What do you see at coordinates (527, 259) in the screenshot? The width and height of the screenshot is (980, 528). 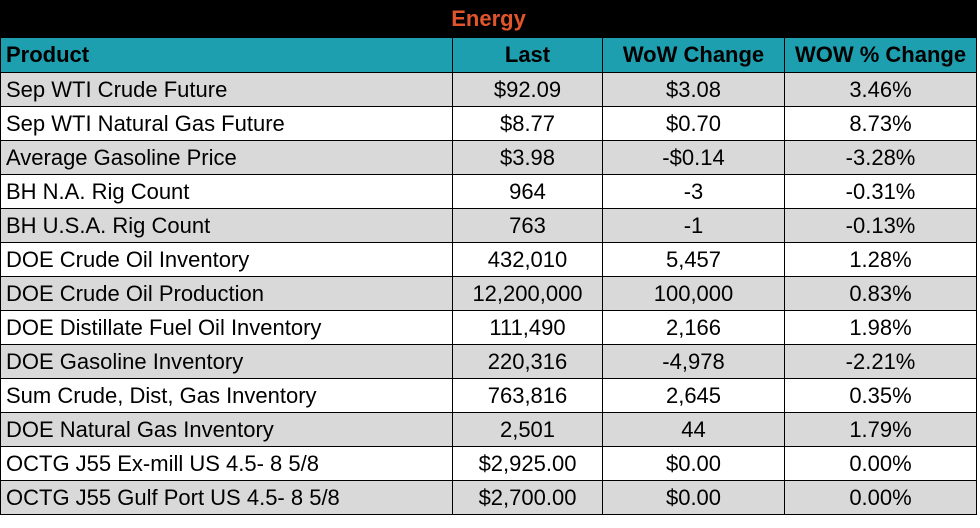 I see `last-cell: 432,010` at bounding box center [527, 259].